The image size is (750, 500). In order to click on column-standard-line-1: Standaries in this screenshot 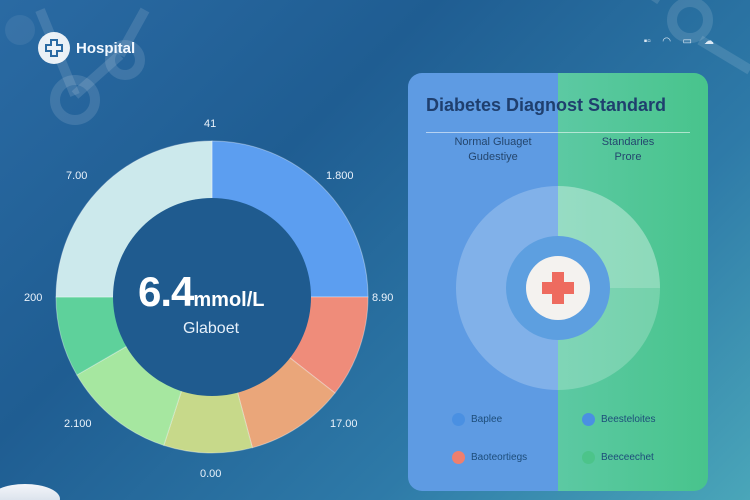, I will do `click(628, 142)`.